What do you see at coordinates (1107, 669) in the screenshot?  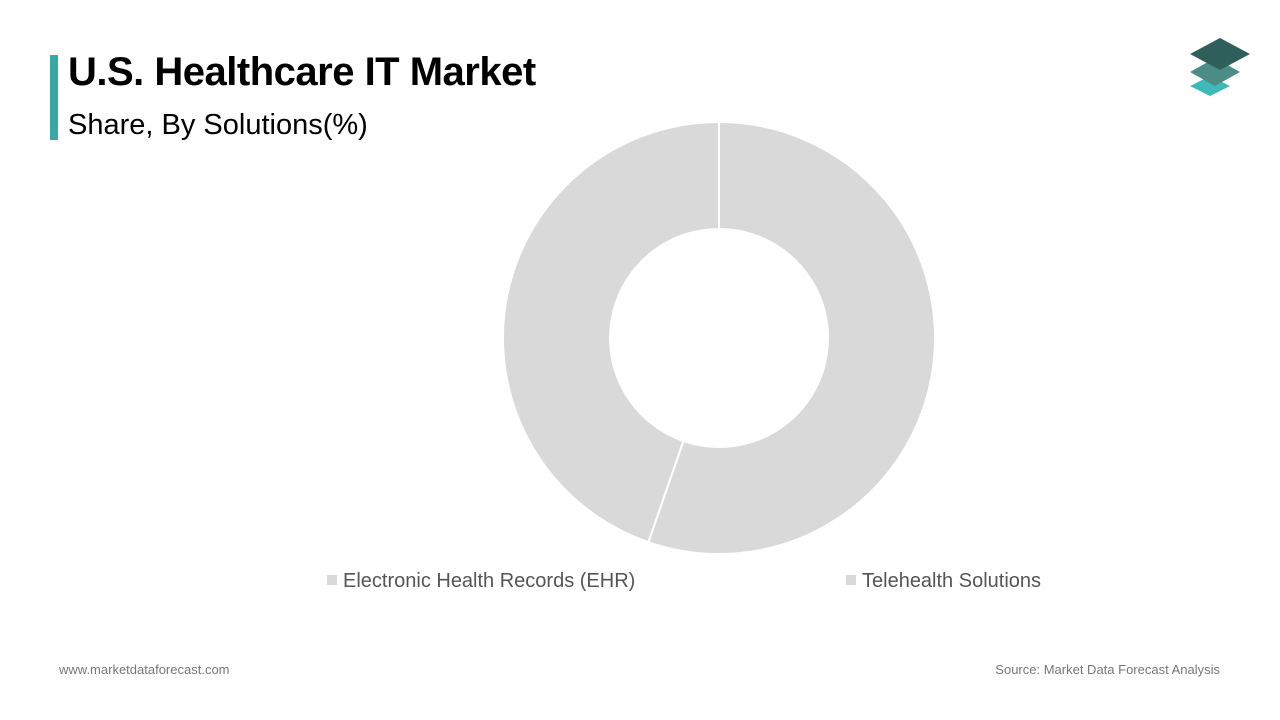 I see `footer-source: Source: Market Data Forecast Analysis` at bounding box center [1107, 669].